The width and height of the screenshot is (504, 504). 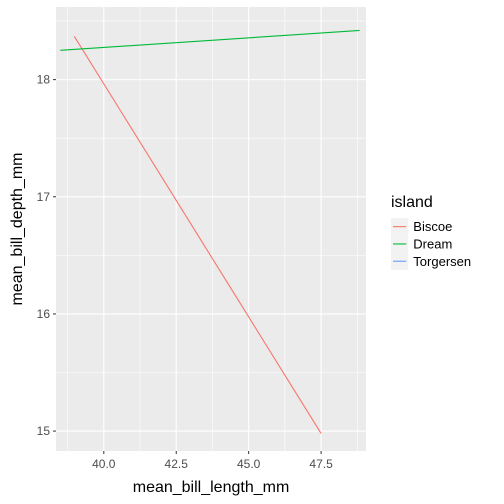 What do you see at coordinates (46, 255) in the screenshot?
I see `y-axis-ticks: 15 16 17 18` at bounding box center [46, 255].